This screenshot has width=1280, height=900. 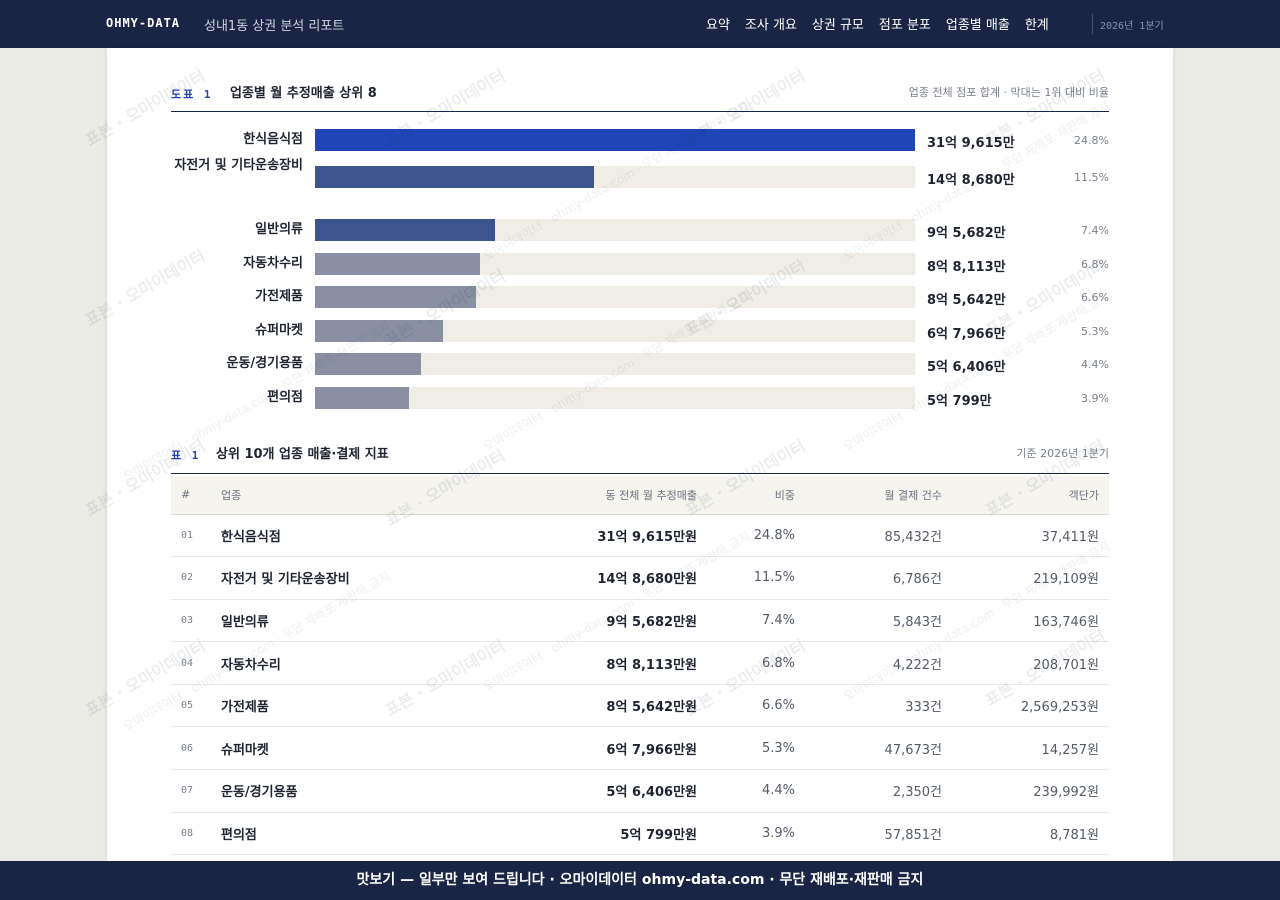 I want to click on cell-rank: 07, so click(x=191, y=791).